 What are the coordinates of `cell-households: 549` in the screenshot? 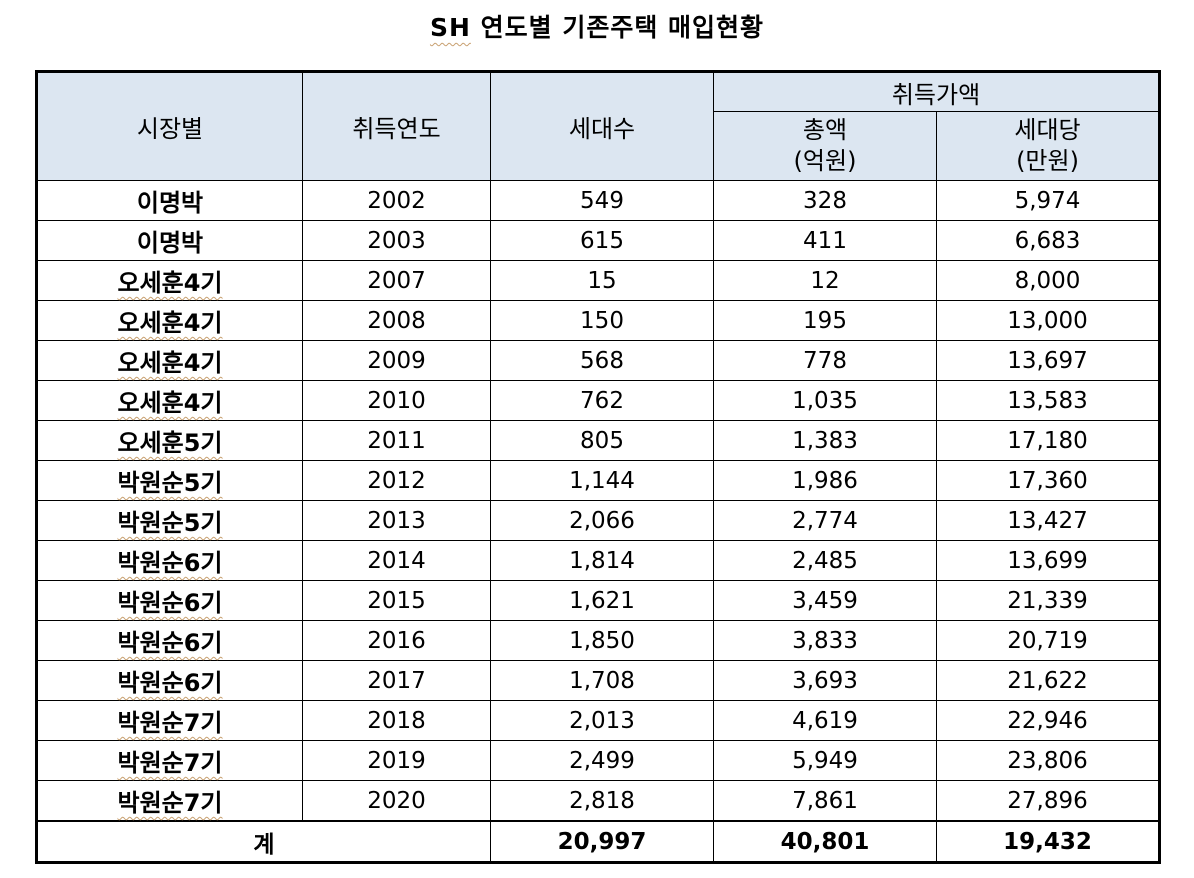 It's located at (602, 200).